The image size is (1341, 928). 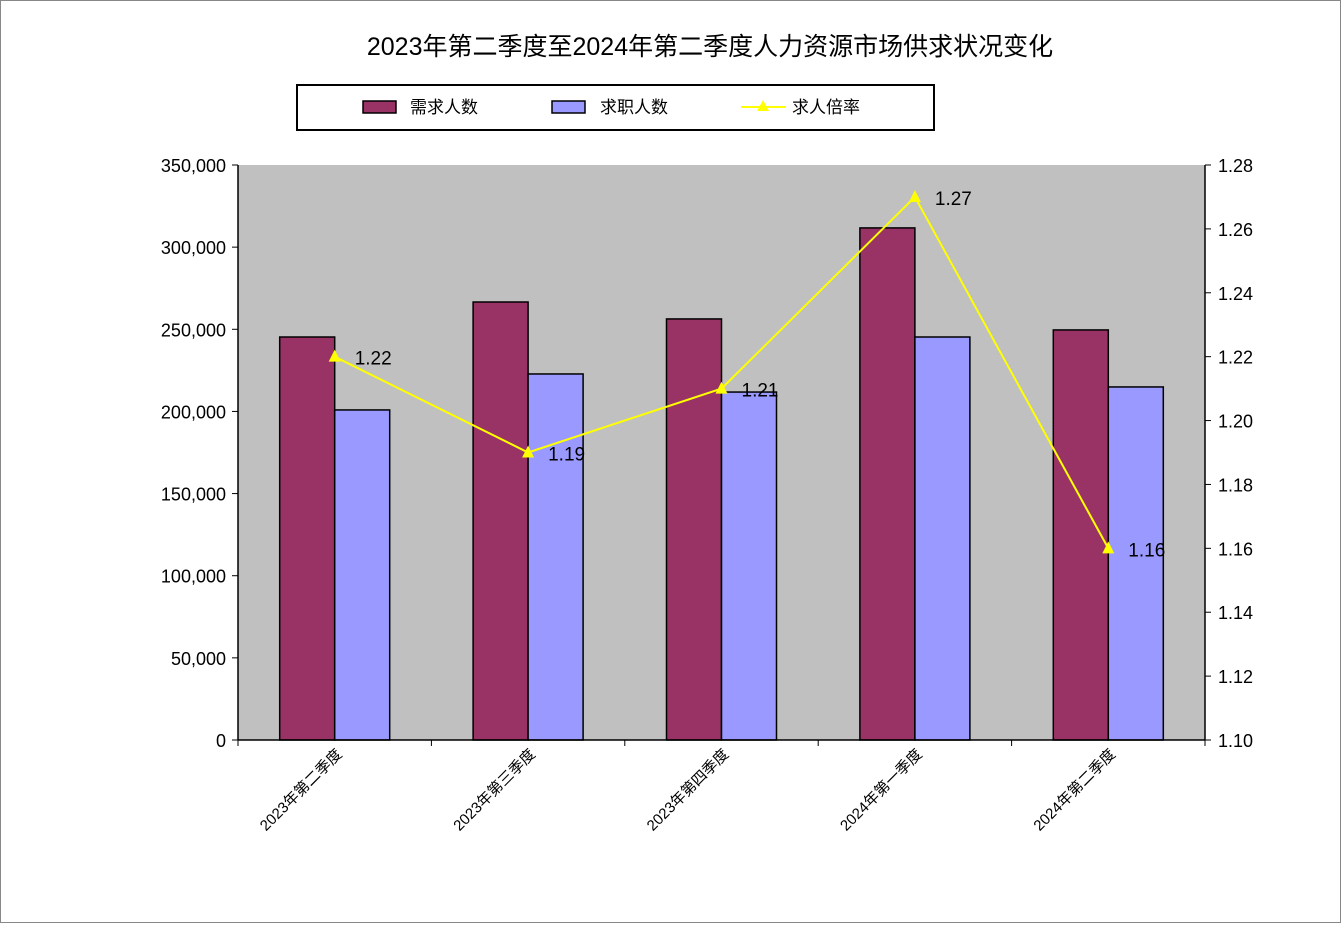 What do you see at coordinates (1235, 358) in the screenshot?
I see `y-tick-label-right: 1.22` at bounding box center [1235, 358].